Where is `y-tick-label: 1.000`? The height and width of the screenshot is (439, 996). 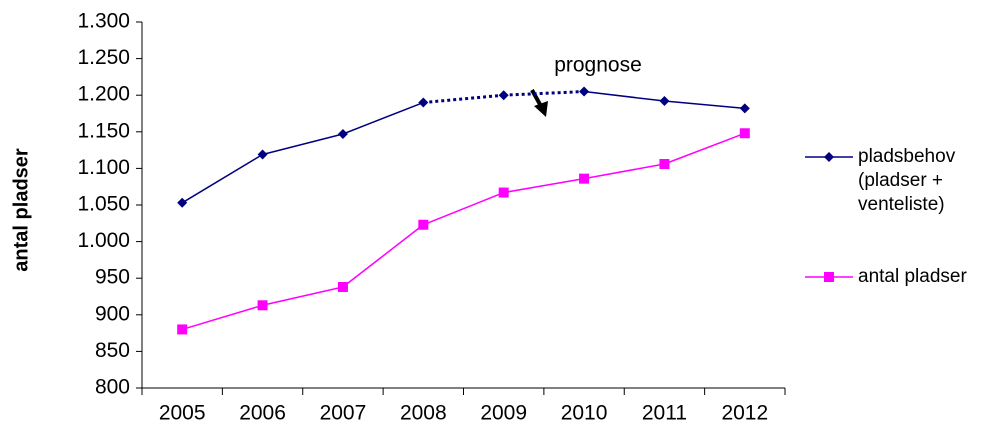
y-tick-label: 1.000 is located at coordinates (103, 240).